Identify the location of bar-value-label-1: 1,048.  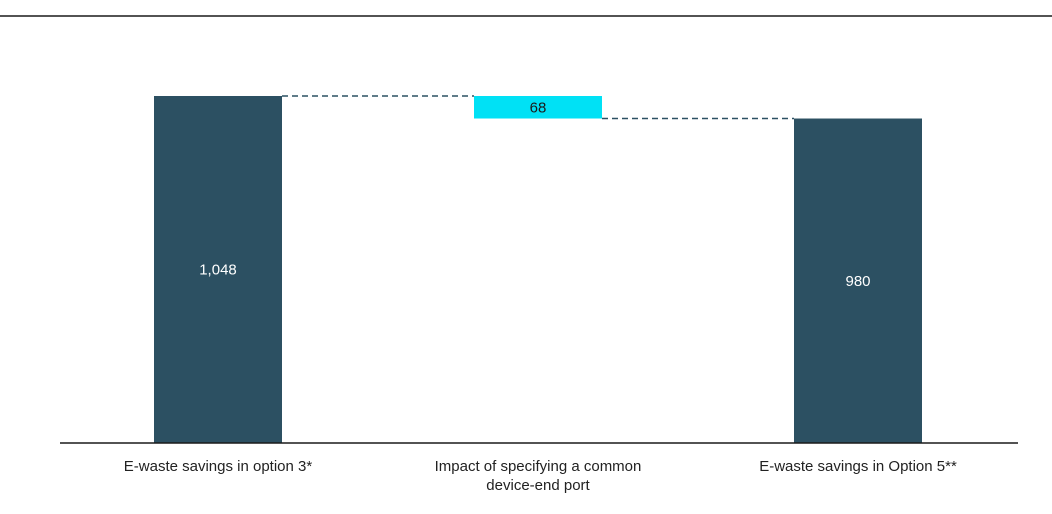
(218, 270).